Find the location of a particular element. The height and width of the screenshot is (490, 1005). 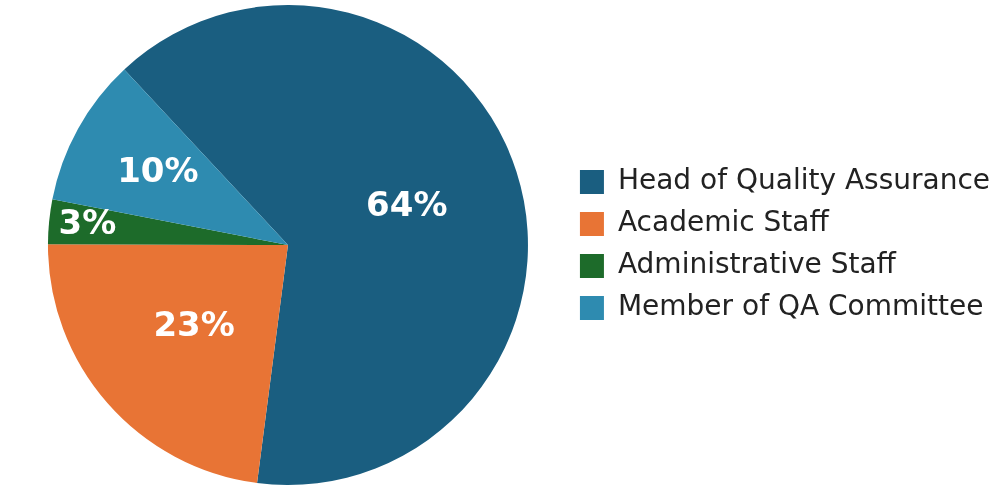

data-label: 64% is located at coordinates (407, 203).